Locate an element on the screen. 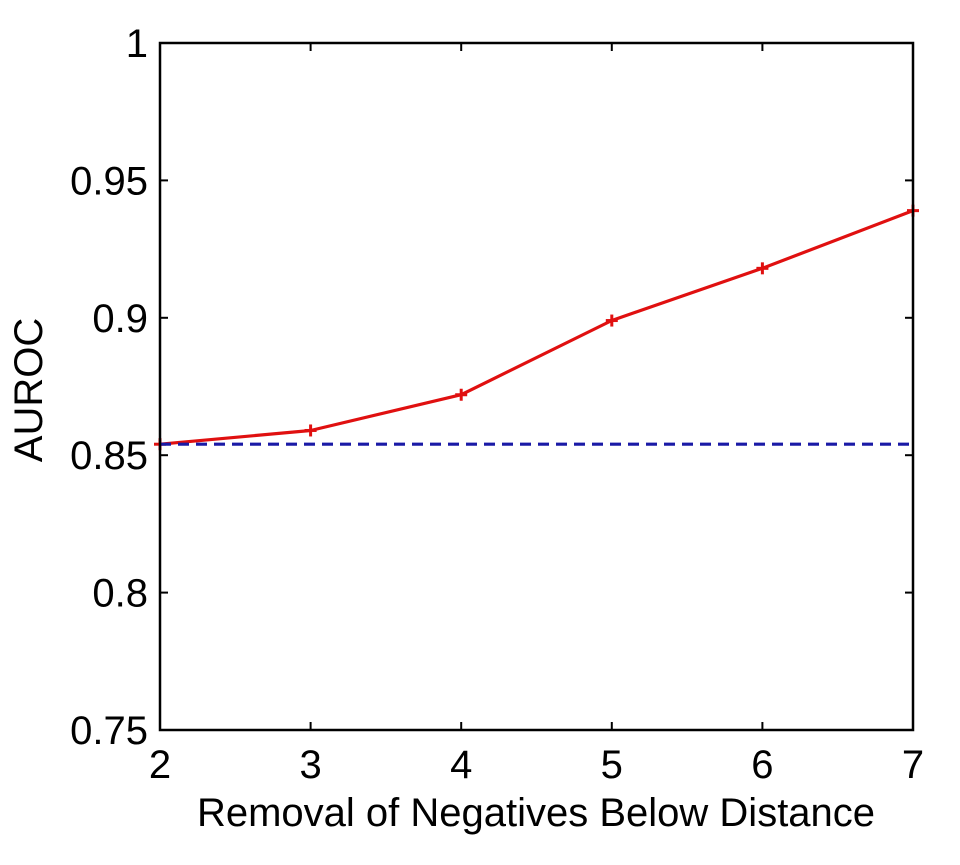 The width and height of the screenshot is (960, 865). y-tick-label: 0.95 is located at coordinates (109, 181).